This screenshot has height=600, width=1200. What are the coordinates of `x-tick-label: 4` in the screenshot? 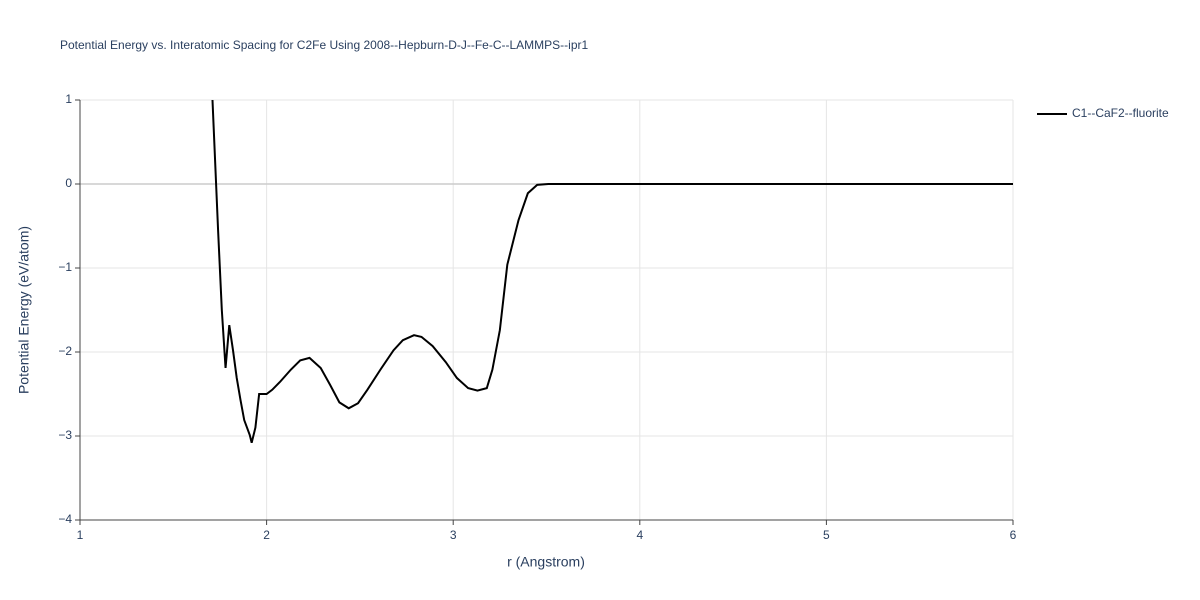 It's located at (639, 535).